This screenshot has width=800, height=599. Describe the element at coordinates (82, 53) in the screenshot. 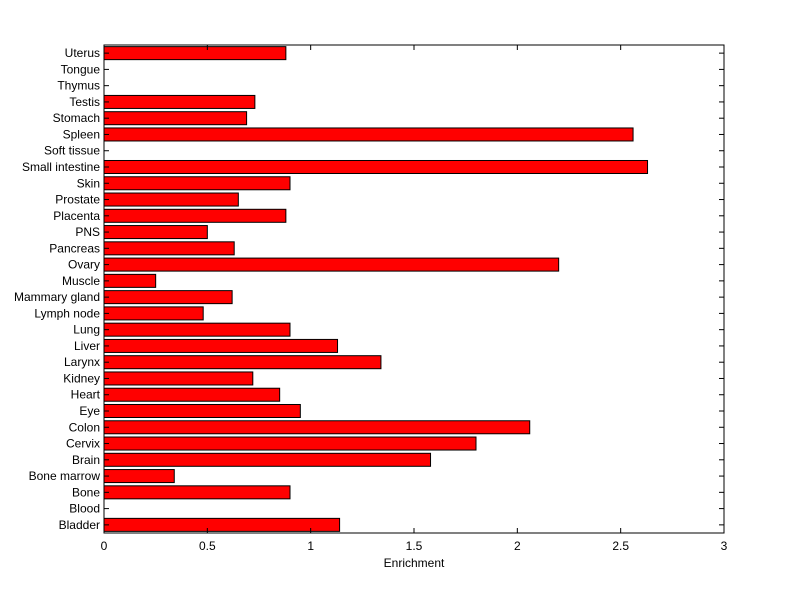

I see `y-tick-label: Uterus` at that location.